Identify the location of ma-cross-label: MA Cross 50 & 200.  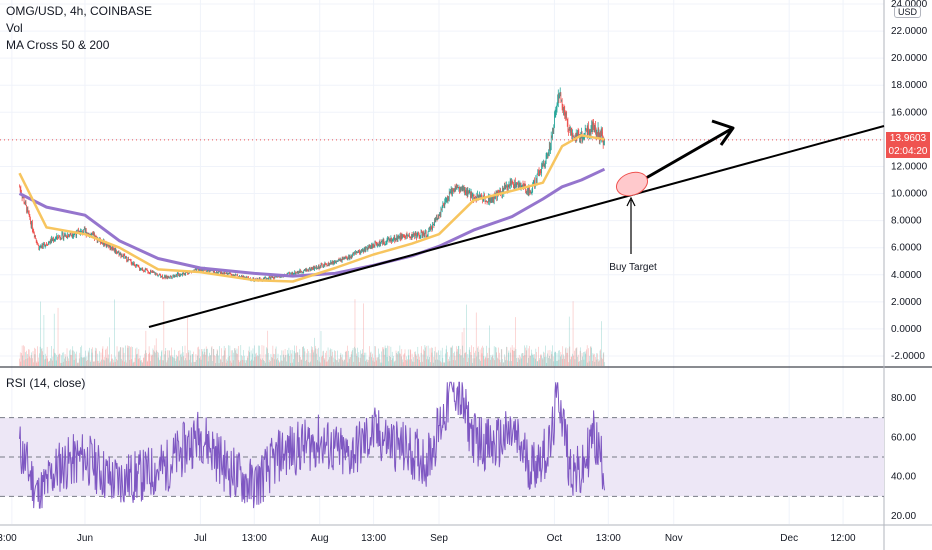
(58, 45).